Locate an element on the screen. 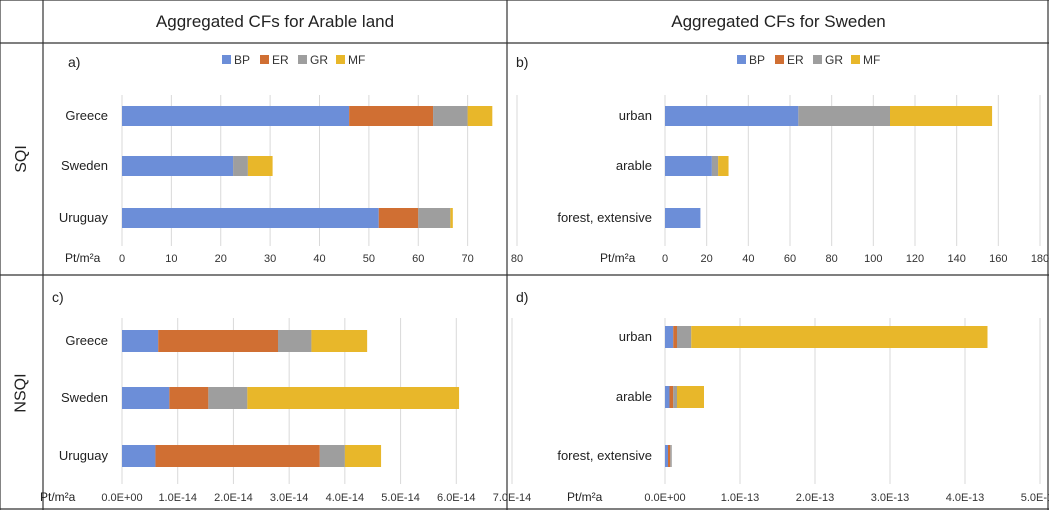 The image size is (1049, 510). tick-label: 120 is located at coordinates (915, 259).